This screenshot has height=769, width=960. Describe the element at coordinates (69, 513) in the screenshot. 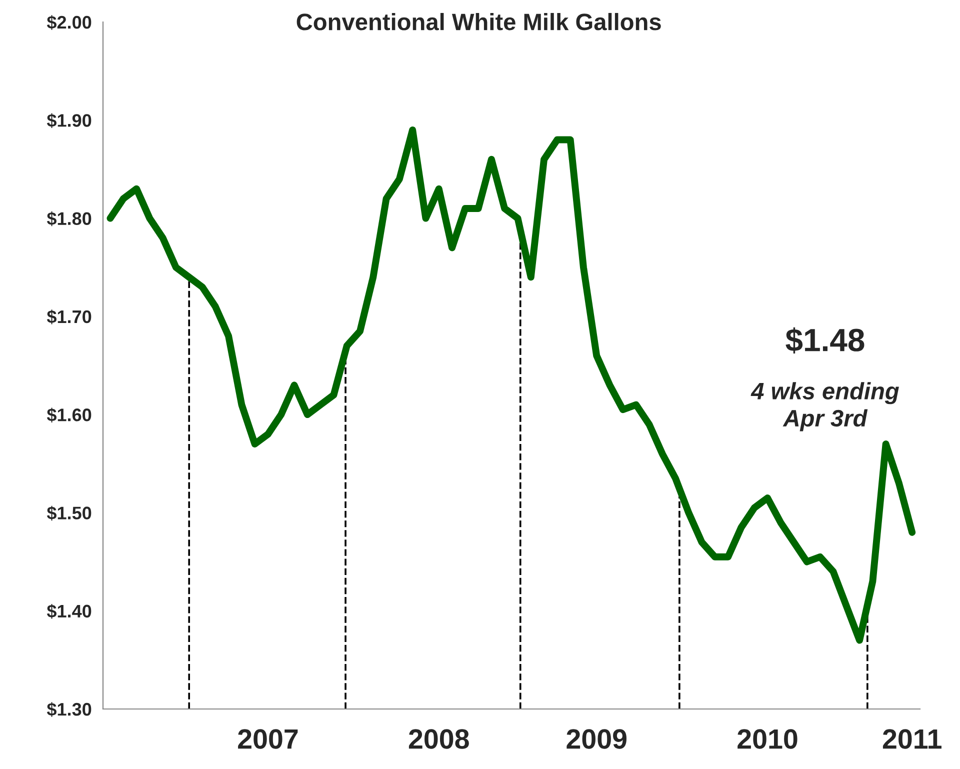

I see `y-tick-label: $1.50` at that location.